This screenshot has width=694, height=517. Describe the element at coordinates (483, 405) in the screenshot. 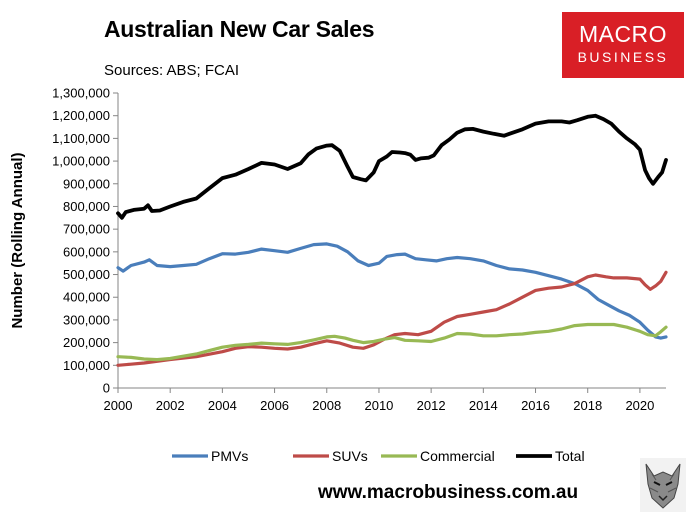

I see `x-tick-label: 2014` at that location.